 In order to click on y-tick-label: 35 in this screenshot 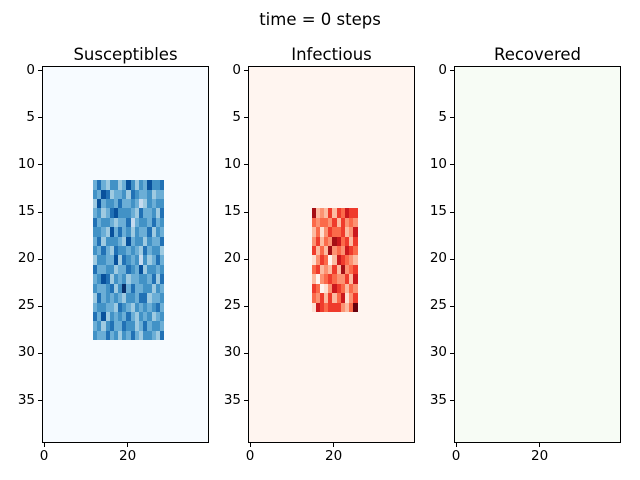, I will do `click(438, 399)`.